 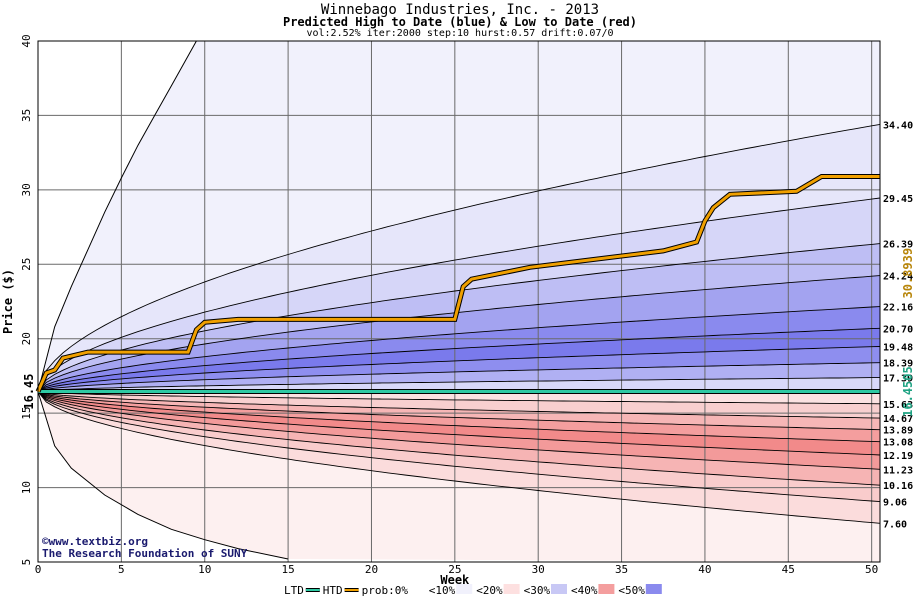 I want to click on x-tick-label-5: 5, so click(x=121, y=569).